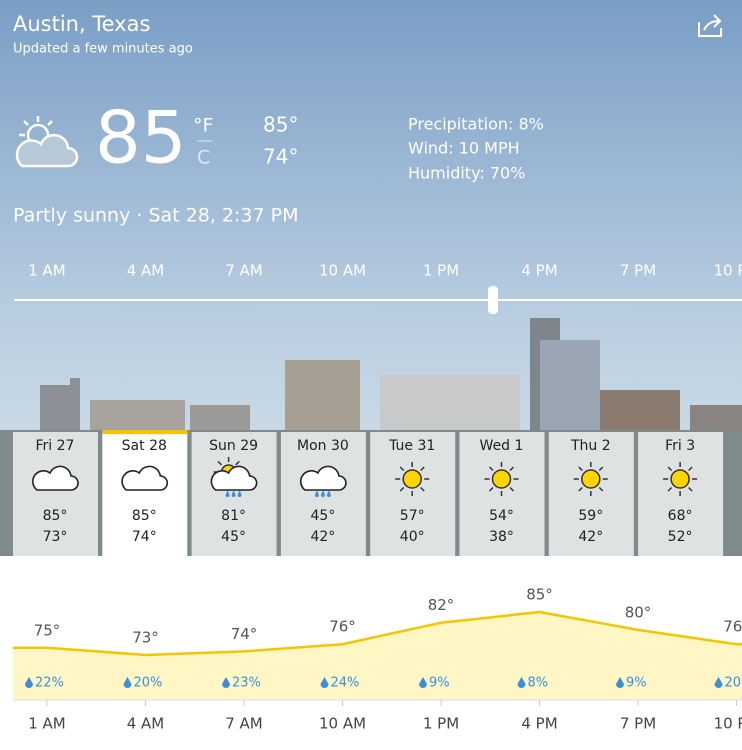 The image size is (742, 750). I want to click on day-card: Tue 31 57° 40°, so click(413, 494).